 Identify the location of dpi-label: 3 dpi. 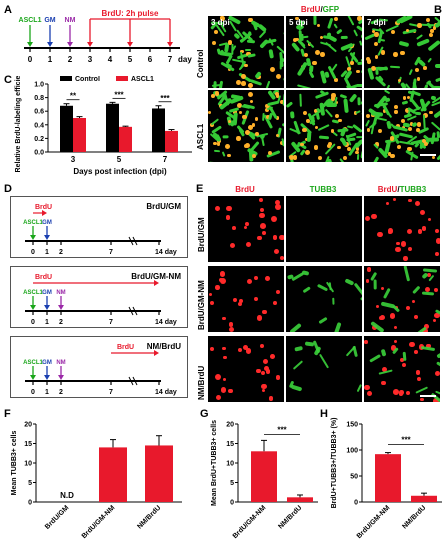
(220, 22).